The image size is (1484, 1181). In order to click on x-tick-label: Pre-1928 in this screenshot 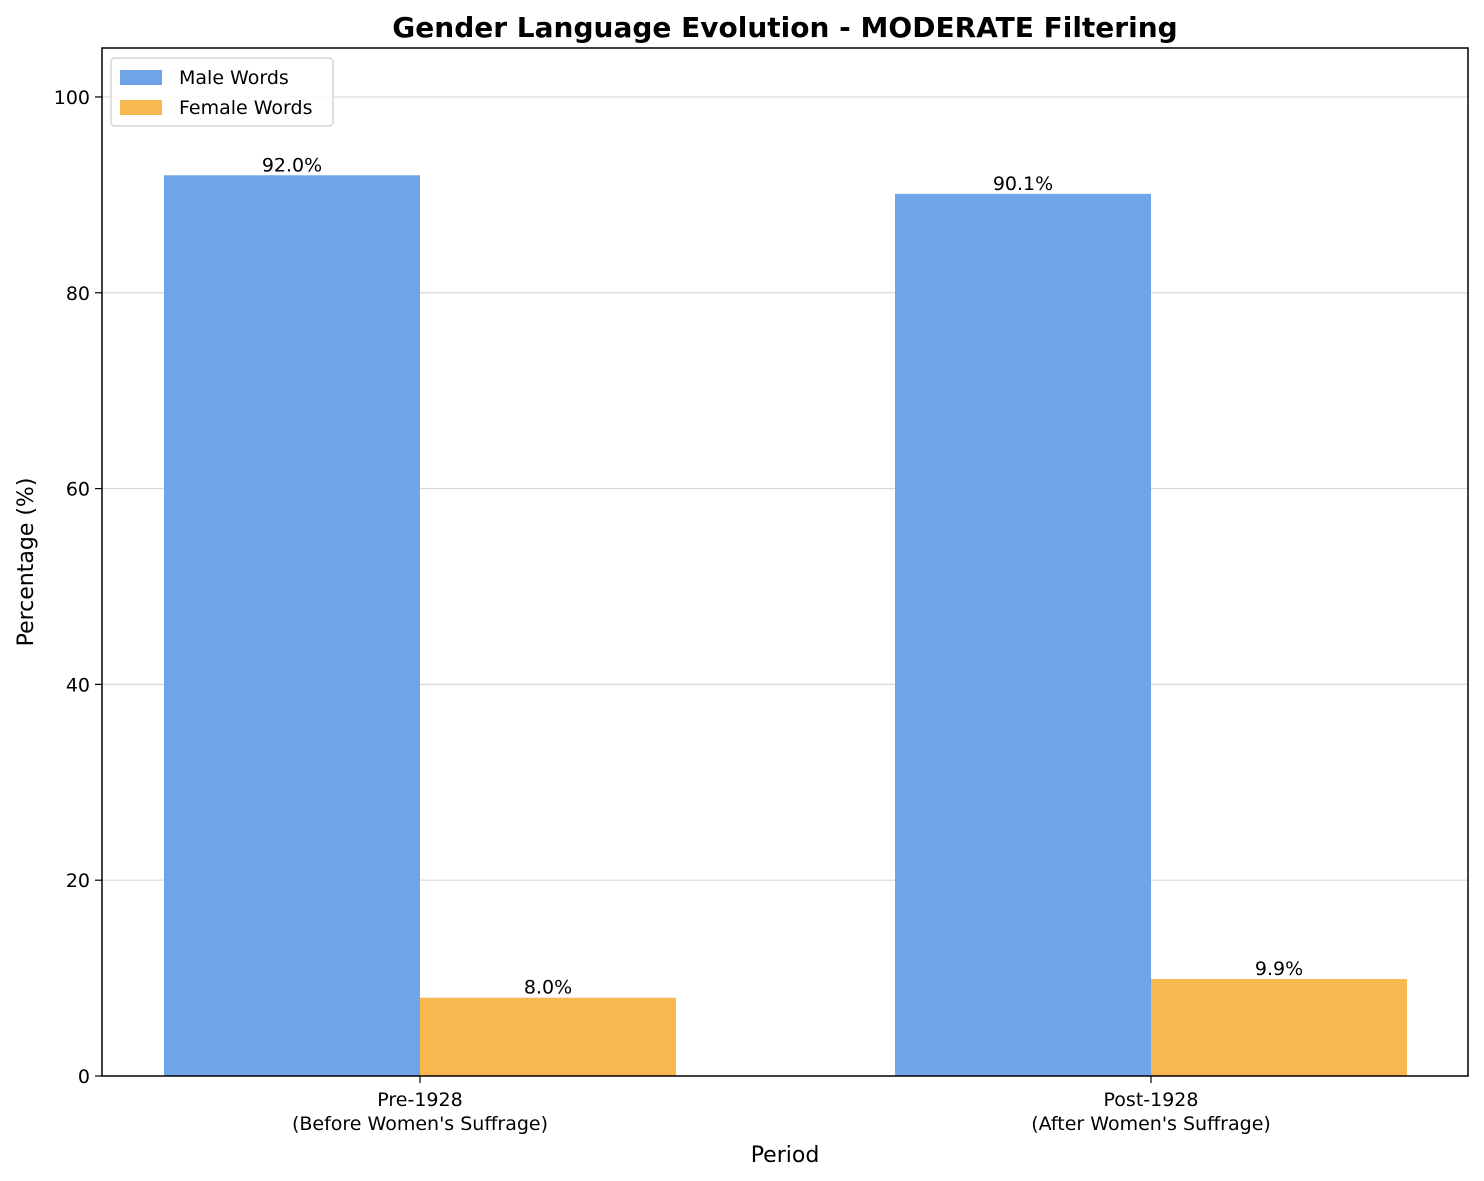, I will do `click(419, 1100)`.